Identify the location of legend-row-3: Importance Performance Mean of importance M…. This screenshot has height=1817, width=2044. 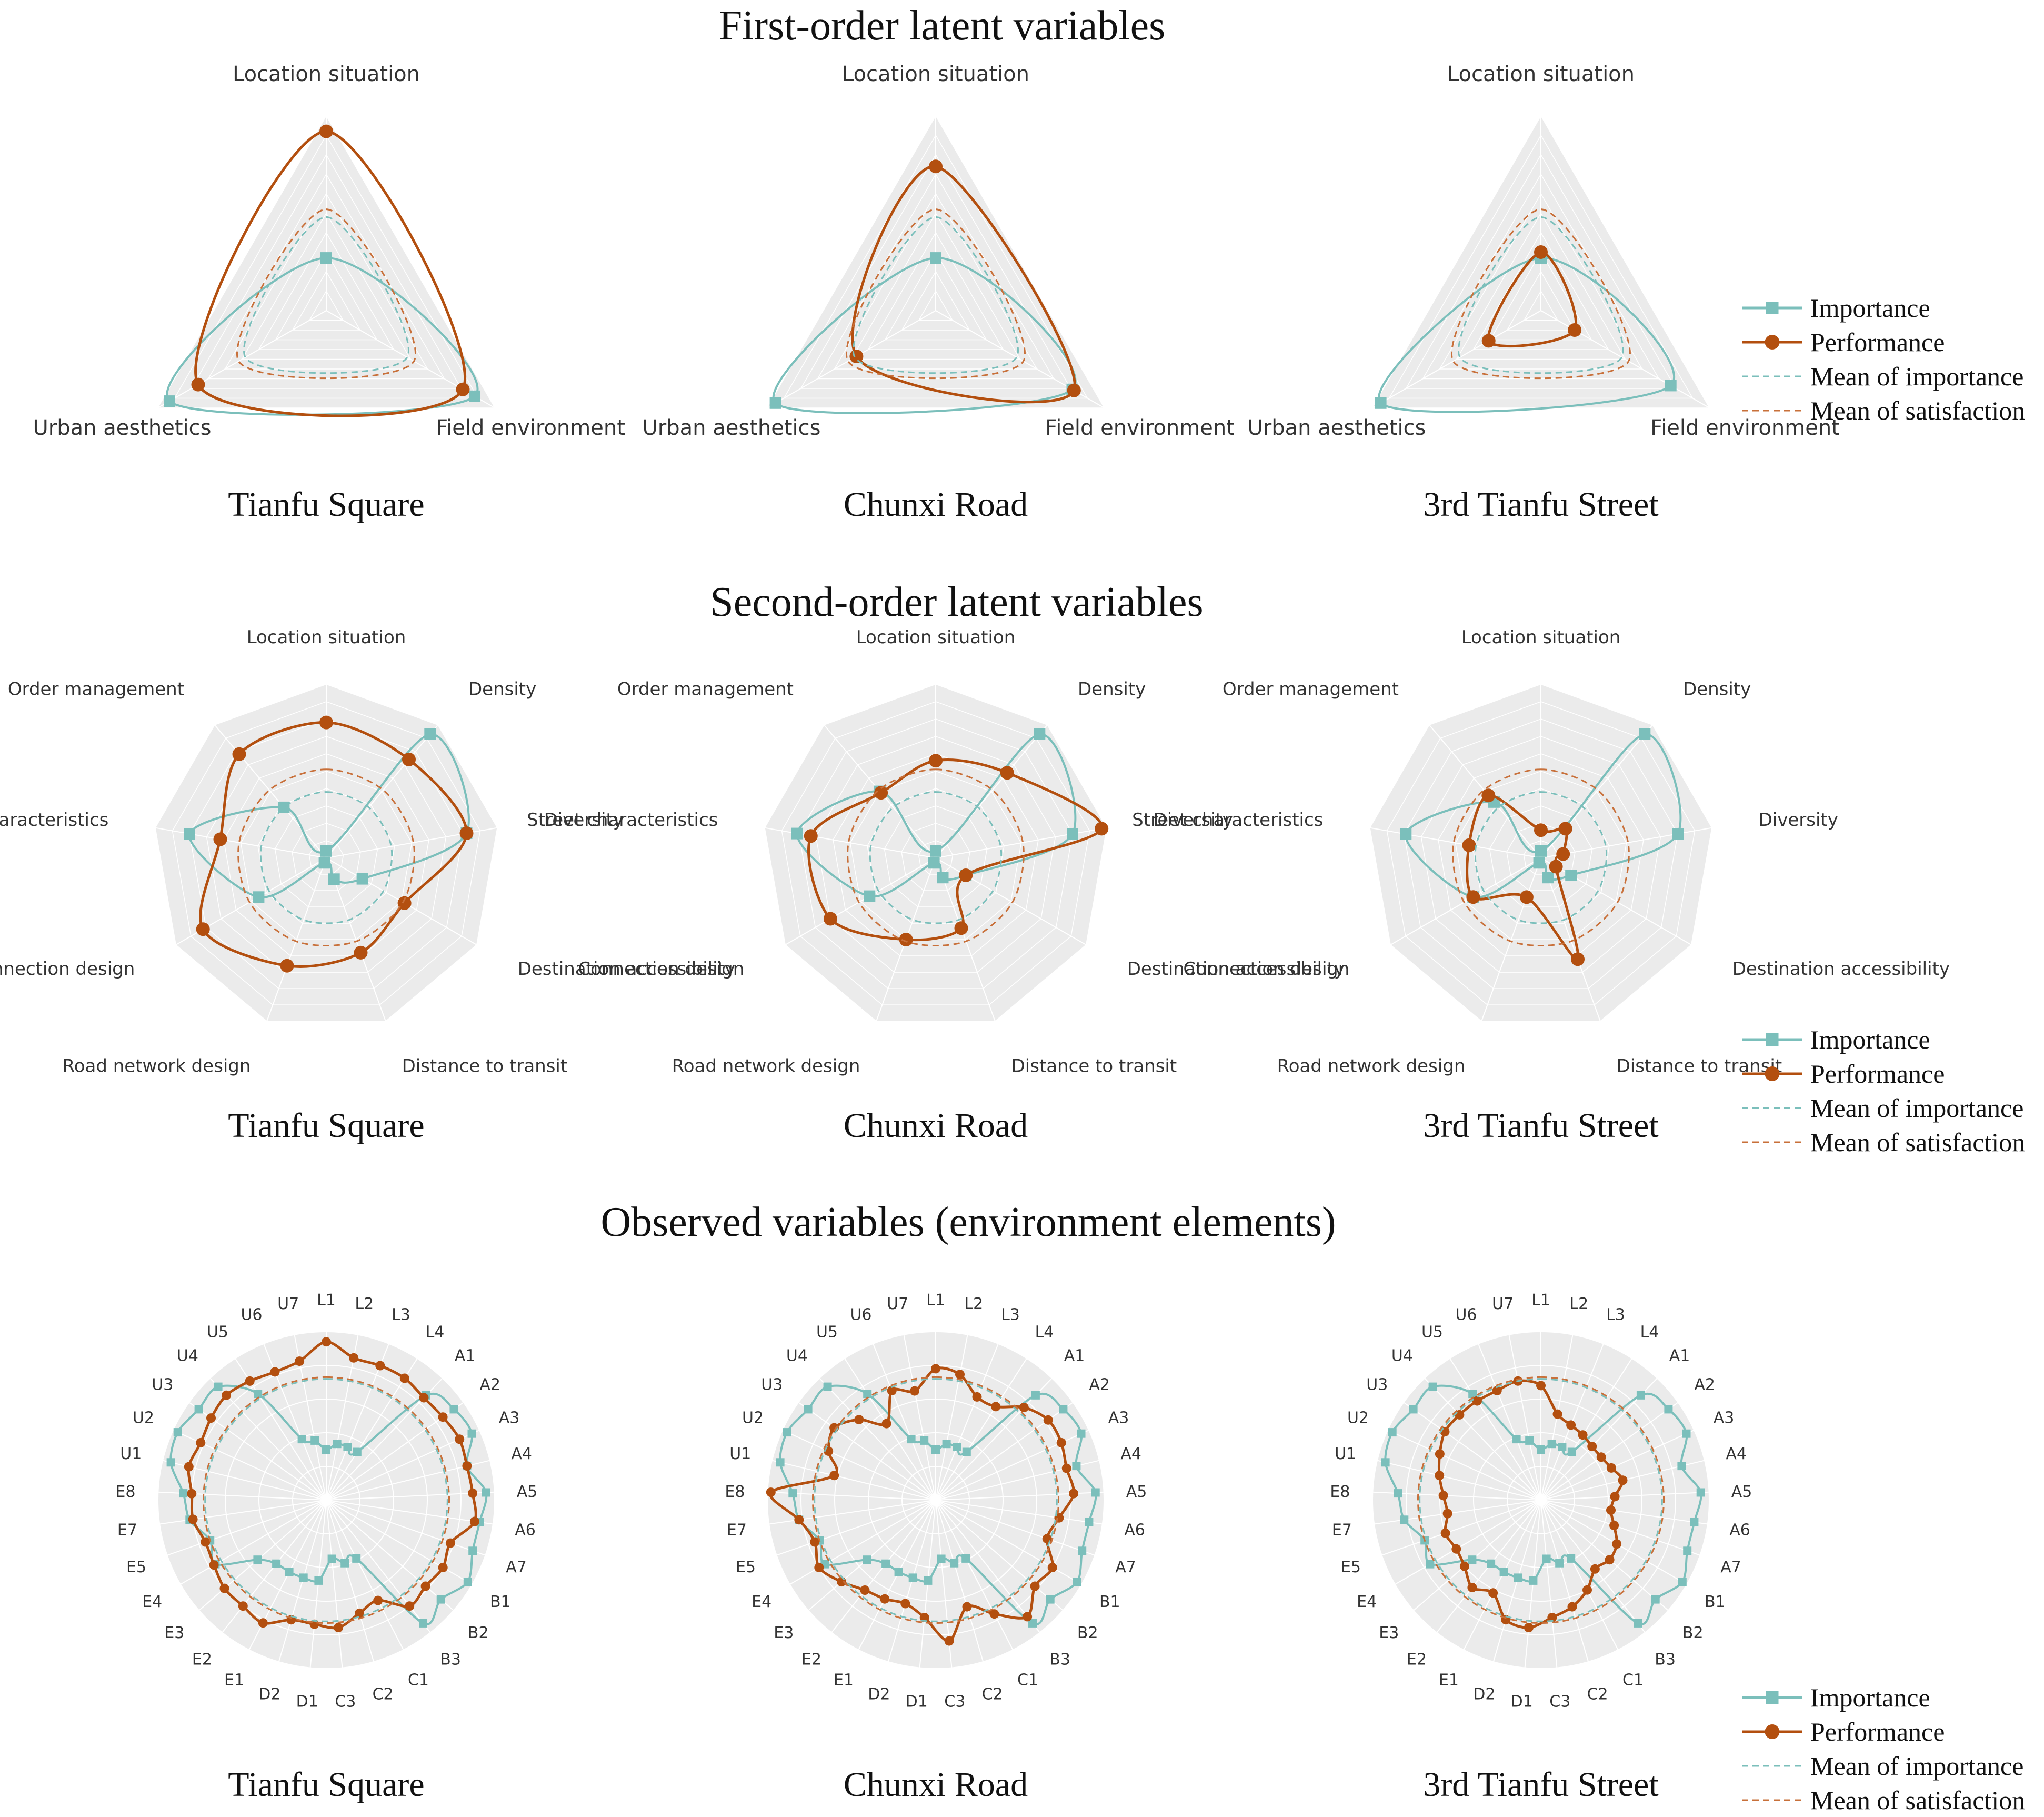
(1883, 1749).